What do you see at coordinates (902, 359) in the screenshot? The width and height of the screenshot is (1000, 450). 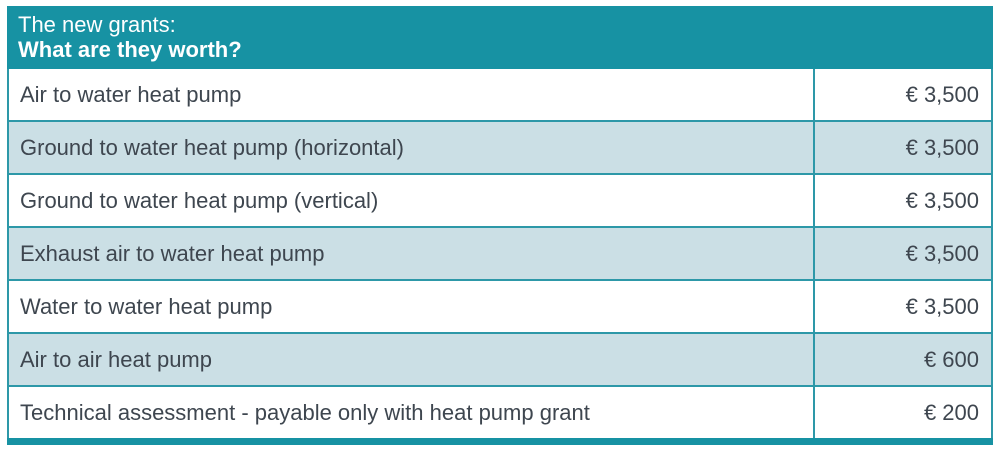 I see `row-amount: € 600` at bounding box center [902, 359].